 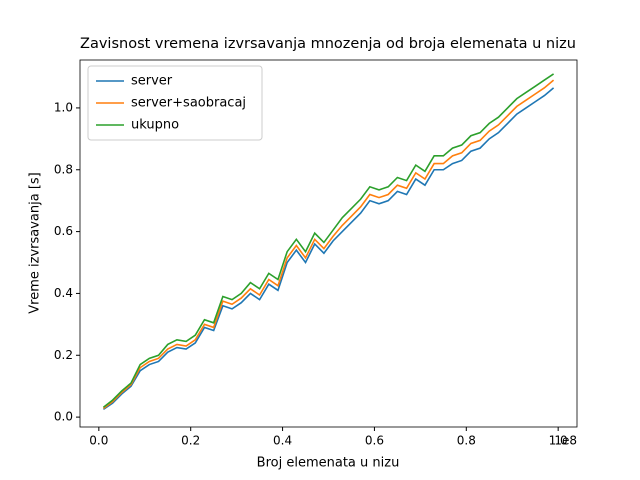 I want to click on legend-label: server, so click(x=152, y=81).